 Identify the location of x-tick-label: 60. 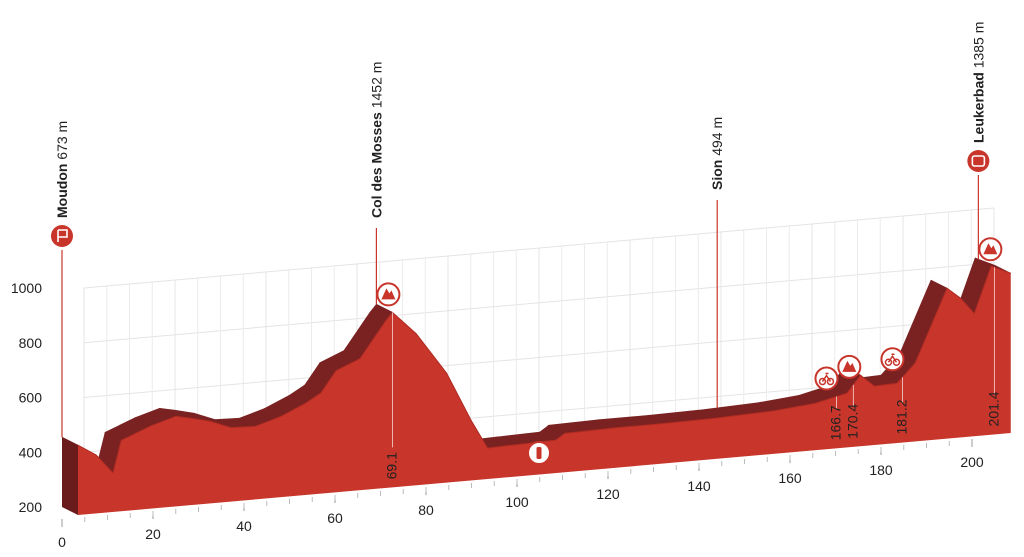
(335, 518).